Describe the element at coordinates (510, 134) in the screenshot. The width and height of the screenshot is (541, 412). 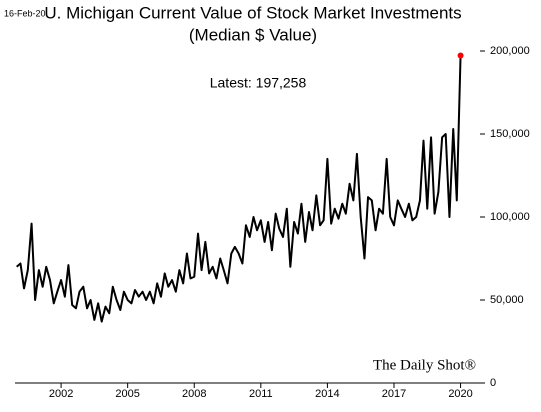
I see `y-tick-label: 150,000` at that location.